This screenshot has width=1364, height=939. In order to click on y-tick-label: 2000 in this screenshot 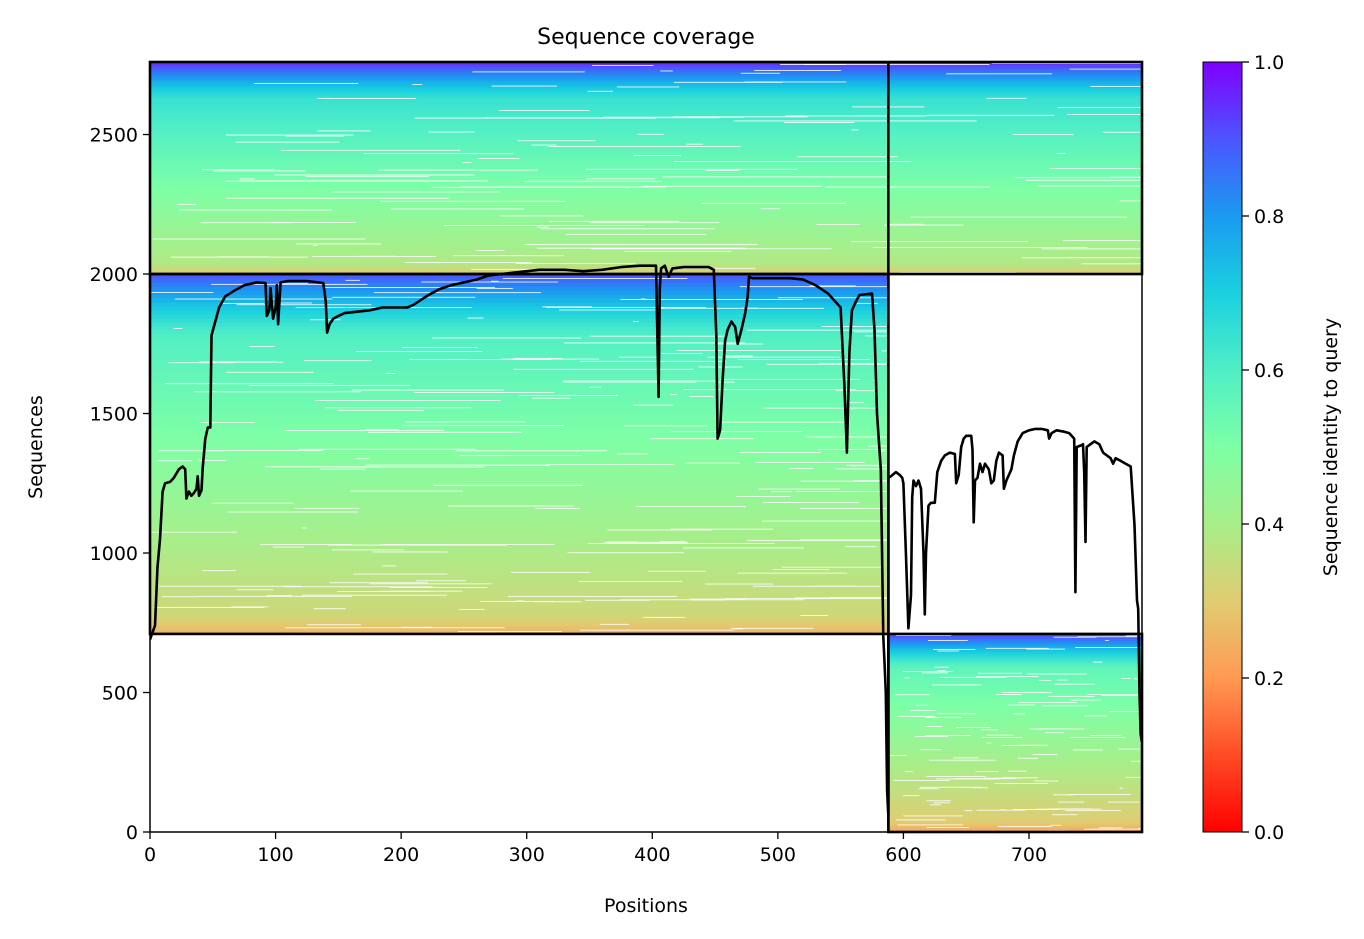, I will do `click(114, 275)`.